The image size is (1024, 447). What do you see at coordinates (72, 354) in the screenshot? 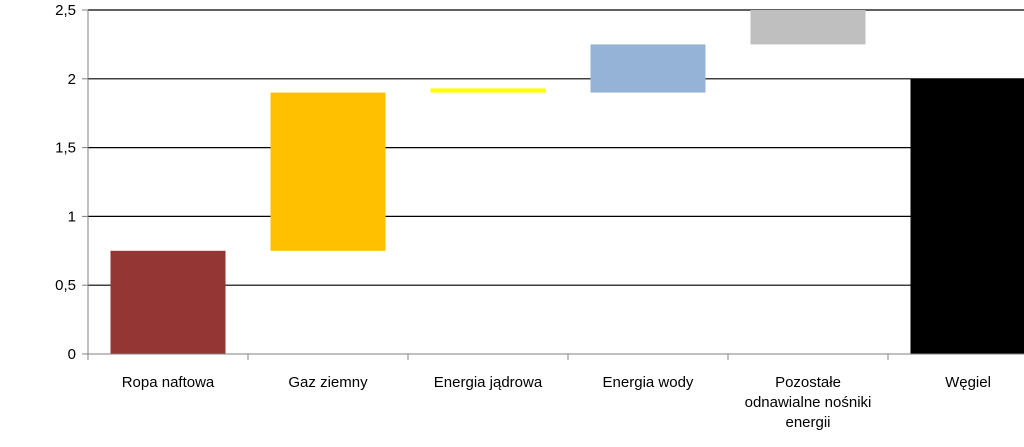
I see `y-tick-label: 0` at bounding box center [72, 354].